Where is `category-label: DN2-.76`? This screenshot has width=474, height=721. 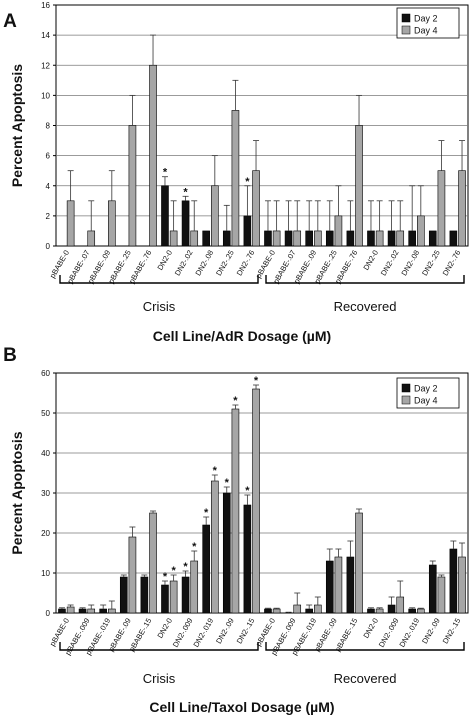
category-label: DN2-.76 is located at coordinates (246, 263).